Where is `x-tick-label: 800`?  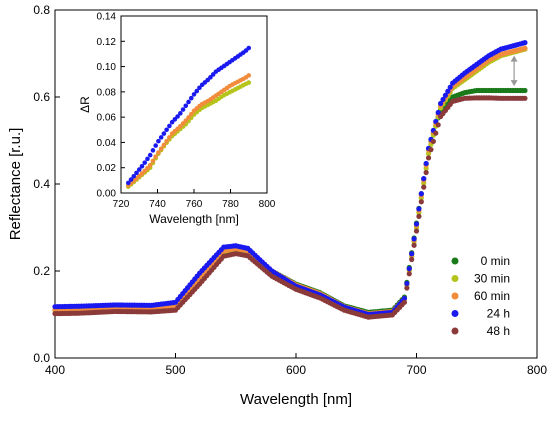
x-tick-label: 800 is located at coordinates (537, 370).